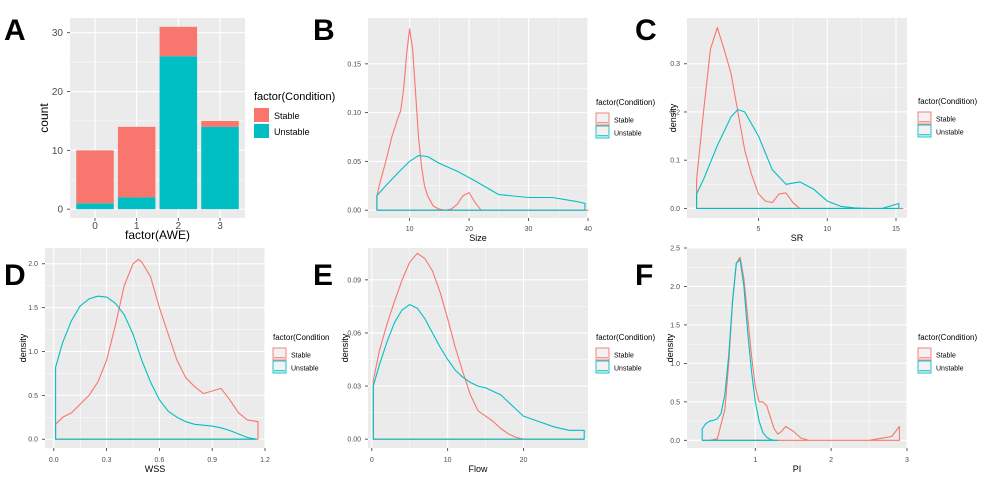 Image resolution: width=1000 pixels, height=484 pixels. Describe the element at coordinates (155, 469) in the screenshot. I see `x-axis-title: WSS` at that location.